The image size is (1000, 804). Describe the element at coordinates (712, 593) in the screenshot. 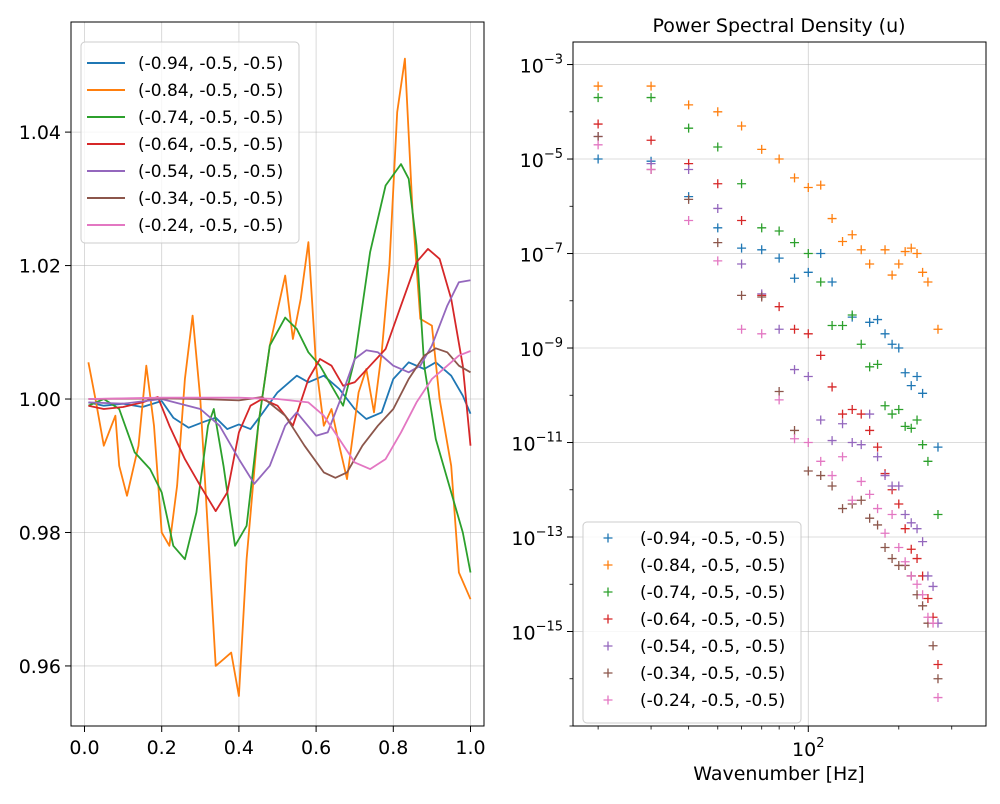

I see `right-legend-label: (-0.74, -0.5, -0.5)` at that location.